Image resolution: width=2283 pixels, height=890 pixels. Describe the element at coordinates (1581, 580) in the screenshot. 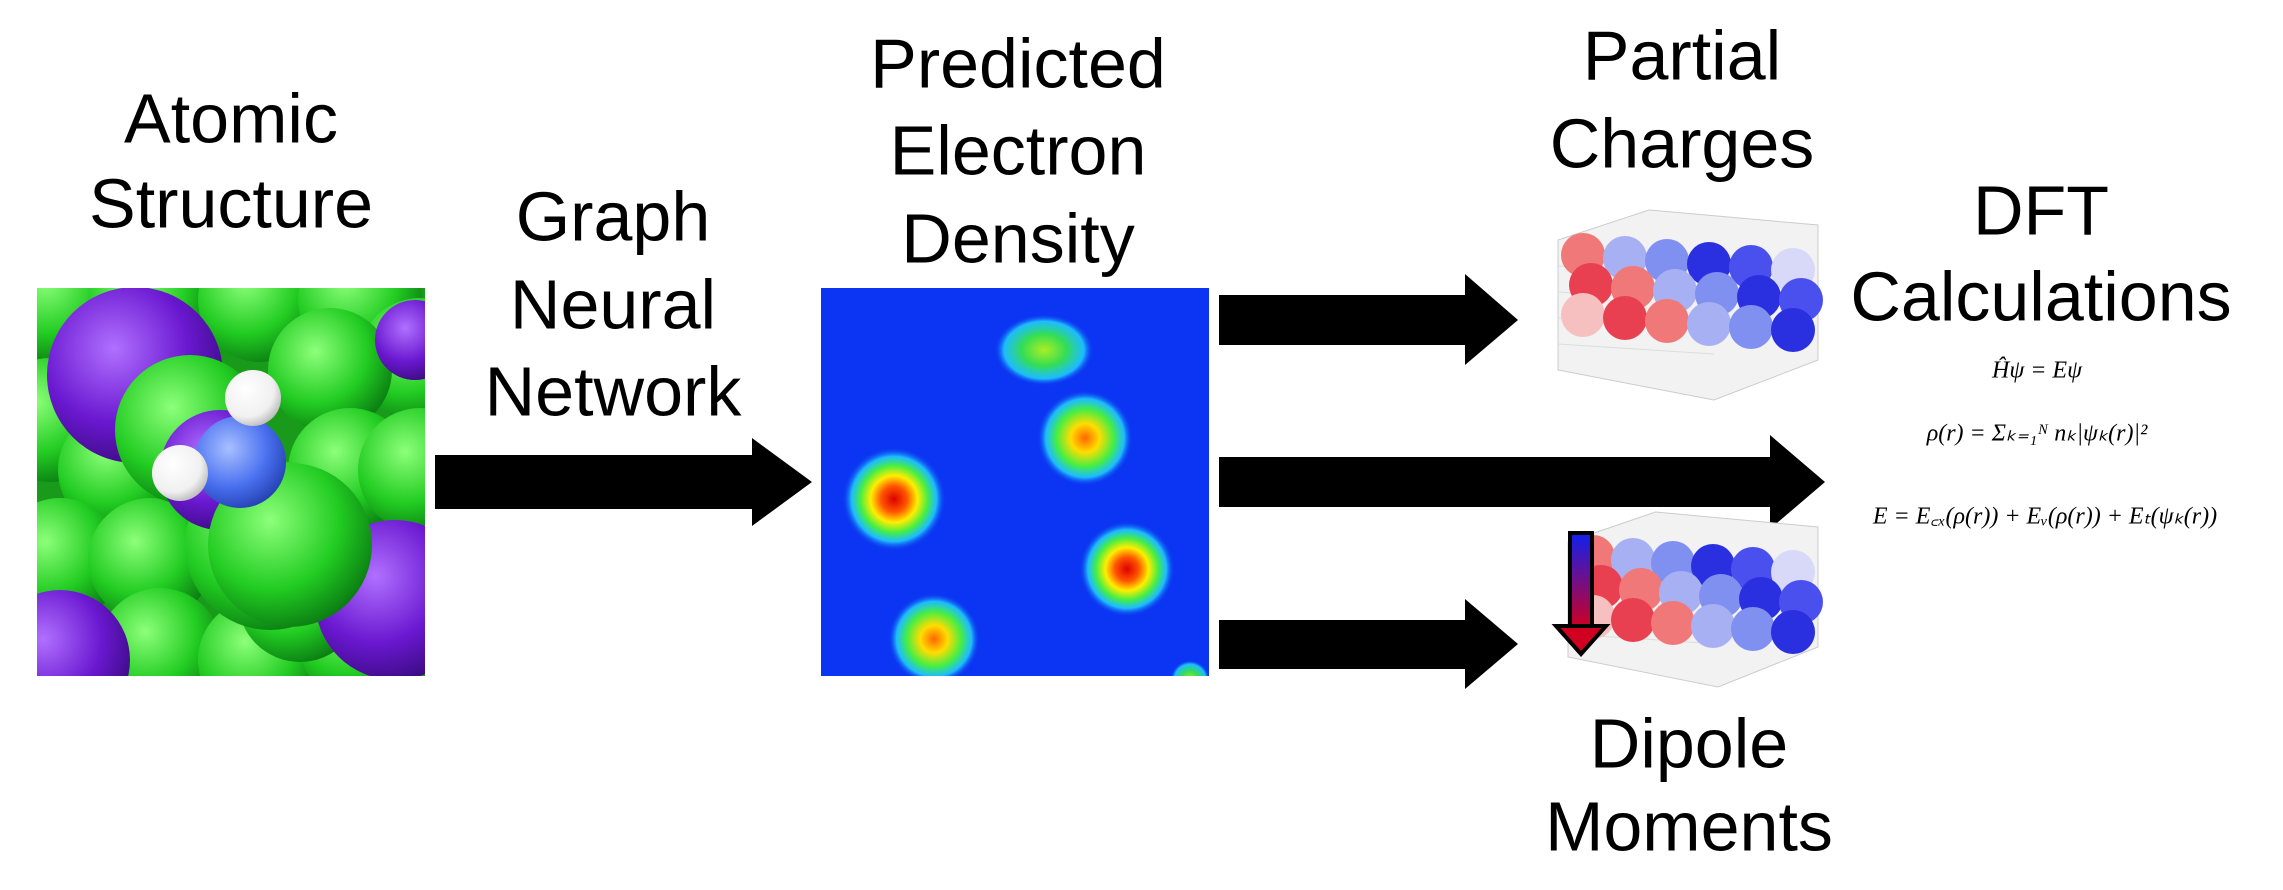

I see `dipole-arrow` at that location.